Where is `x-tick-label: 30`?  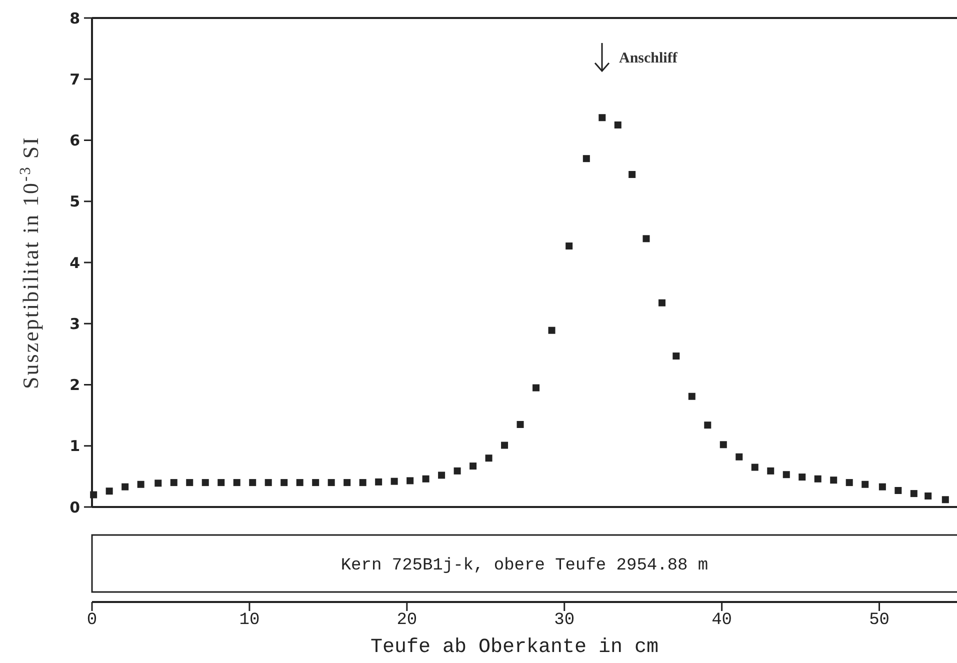
x-tick-label: 30 is located at coordinates (564, 620).